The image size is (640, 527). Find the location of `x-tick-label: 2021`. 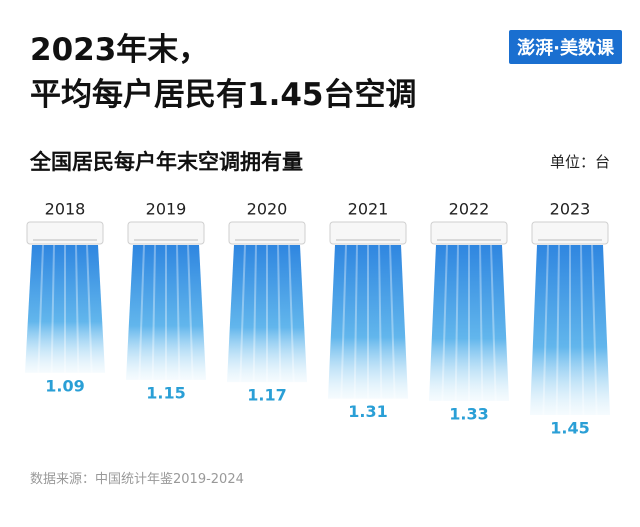

x-tick-label: 2021 is located at coordinates (368, 209).